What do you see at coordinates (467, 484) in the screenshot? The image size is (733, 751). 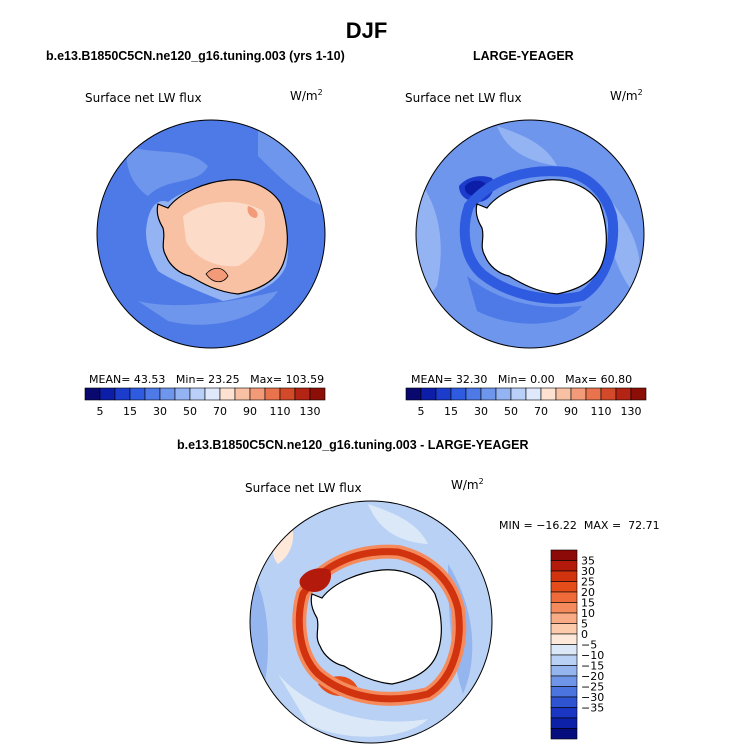 I see `panel3-units: W/m2` at bounding box center [467, 484].